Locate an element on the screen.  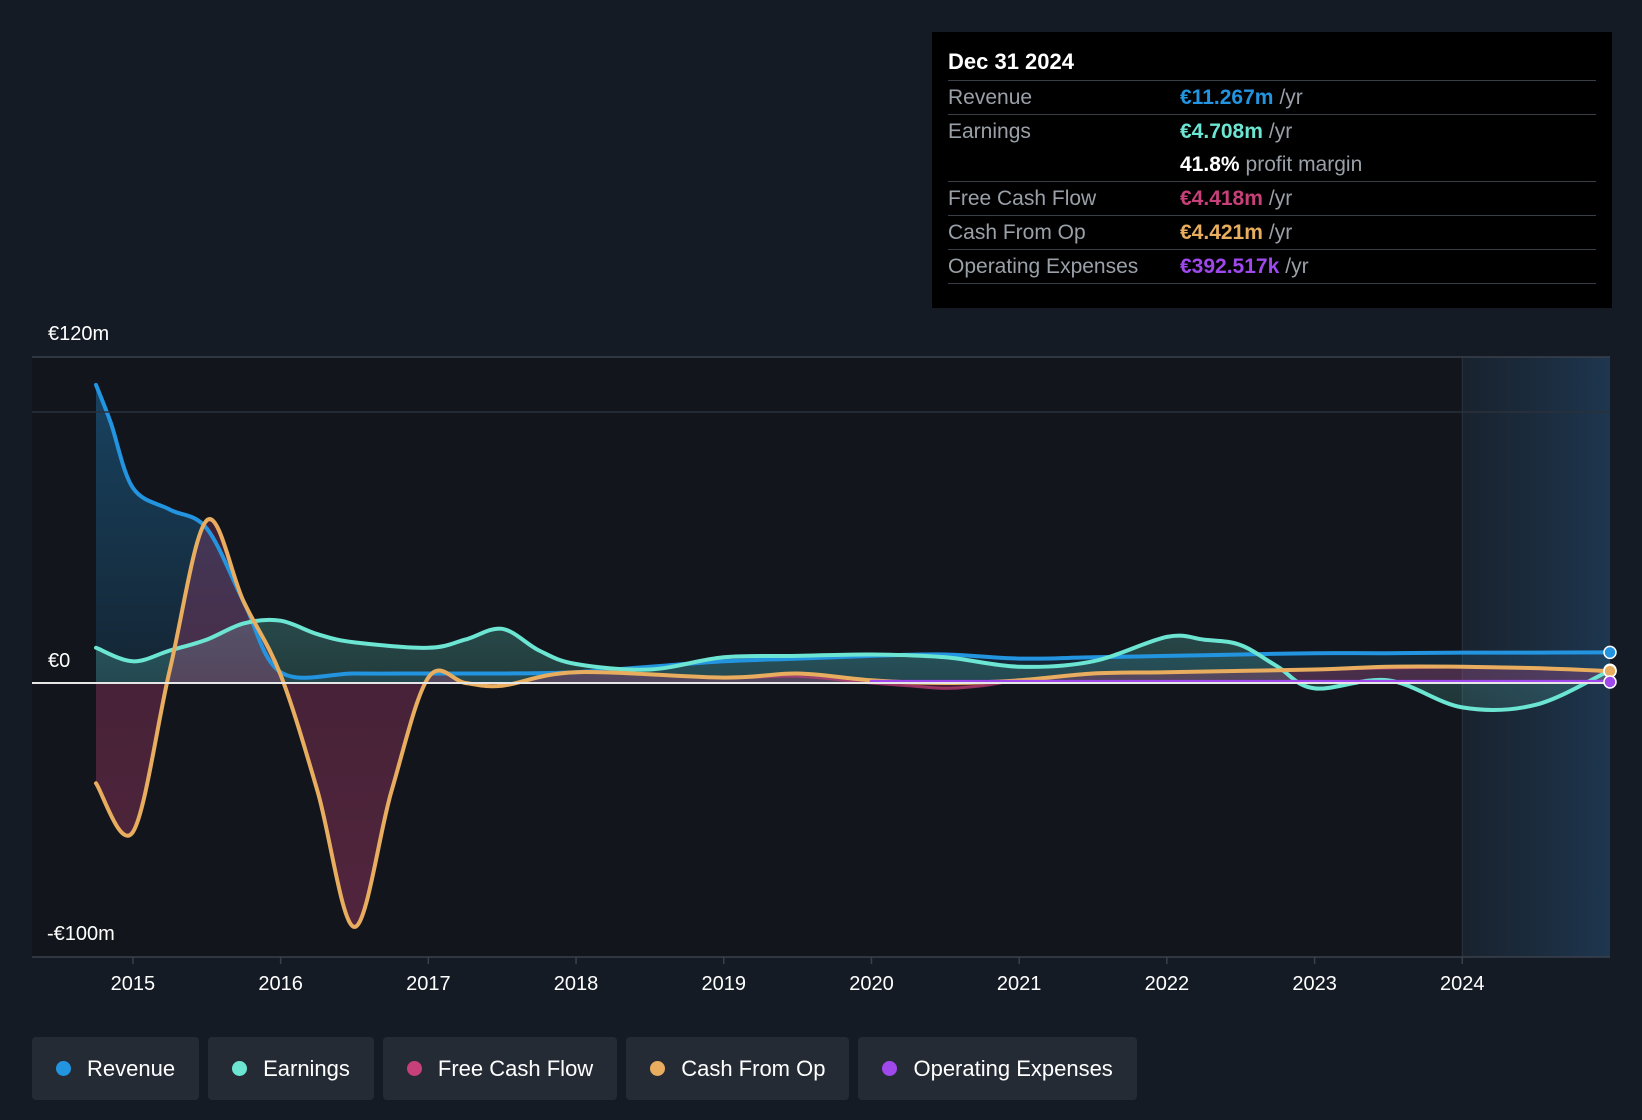
earnings-area is located at coordinates (853, 665).